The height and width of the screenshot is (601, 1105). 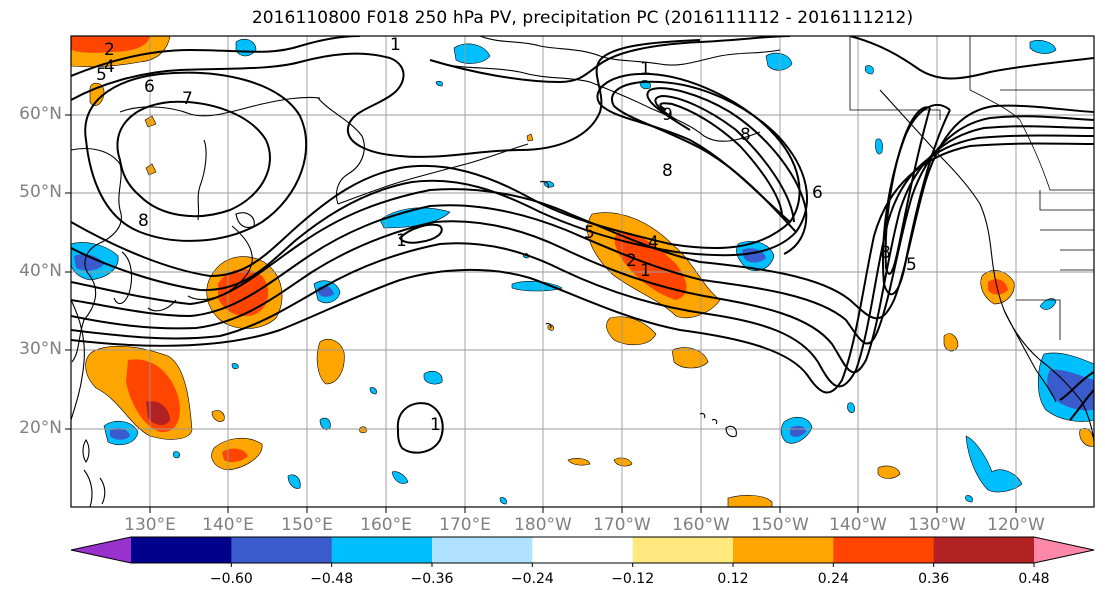 What do you see at coordinates (123, 278) in the screenshot?
I see `korea-coast` at bounding box center [123, 278].